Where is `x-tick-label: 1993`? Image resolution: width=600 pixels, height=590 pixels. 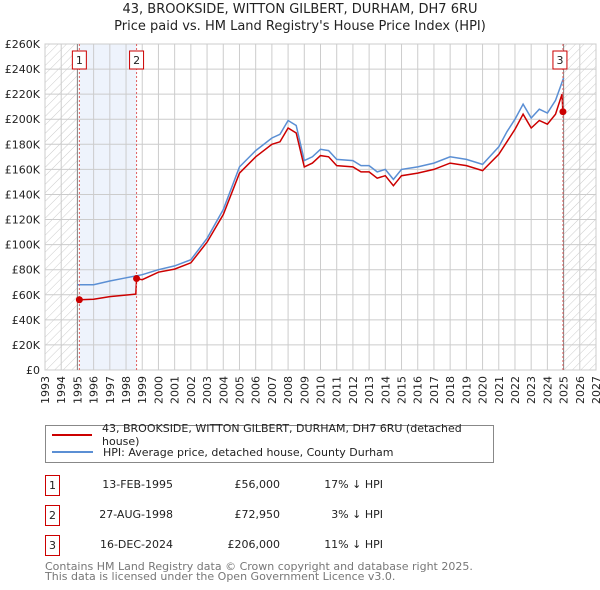
x-tick-label: 1993 is located at coordinates (45, 390).